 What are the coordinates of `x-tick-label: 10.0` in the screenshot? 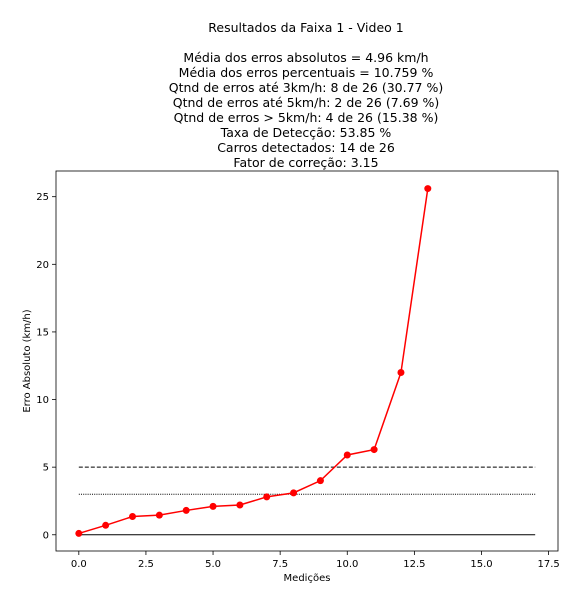 It's located at (347, 564).